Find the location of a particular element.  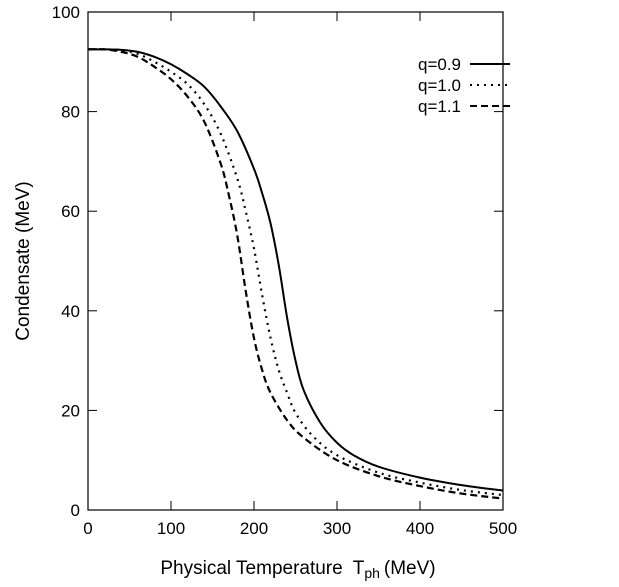

x-axis-label-symbol: T is located at coordinates (359, 568).